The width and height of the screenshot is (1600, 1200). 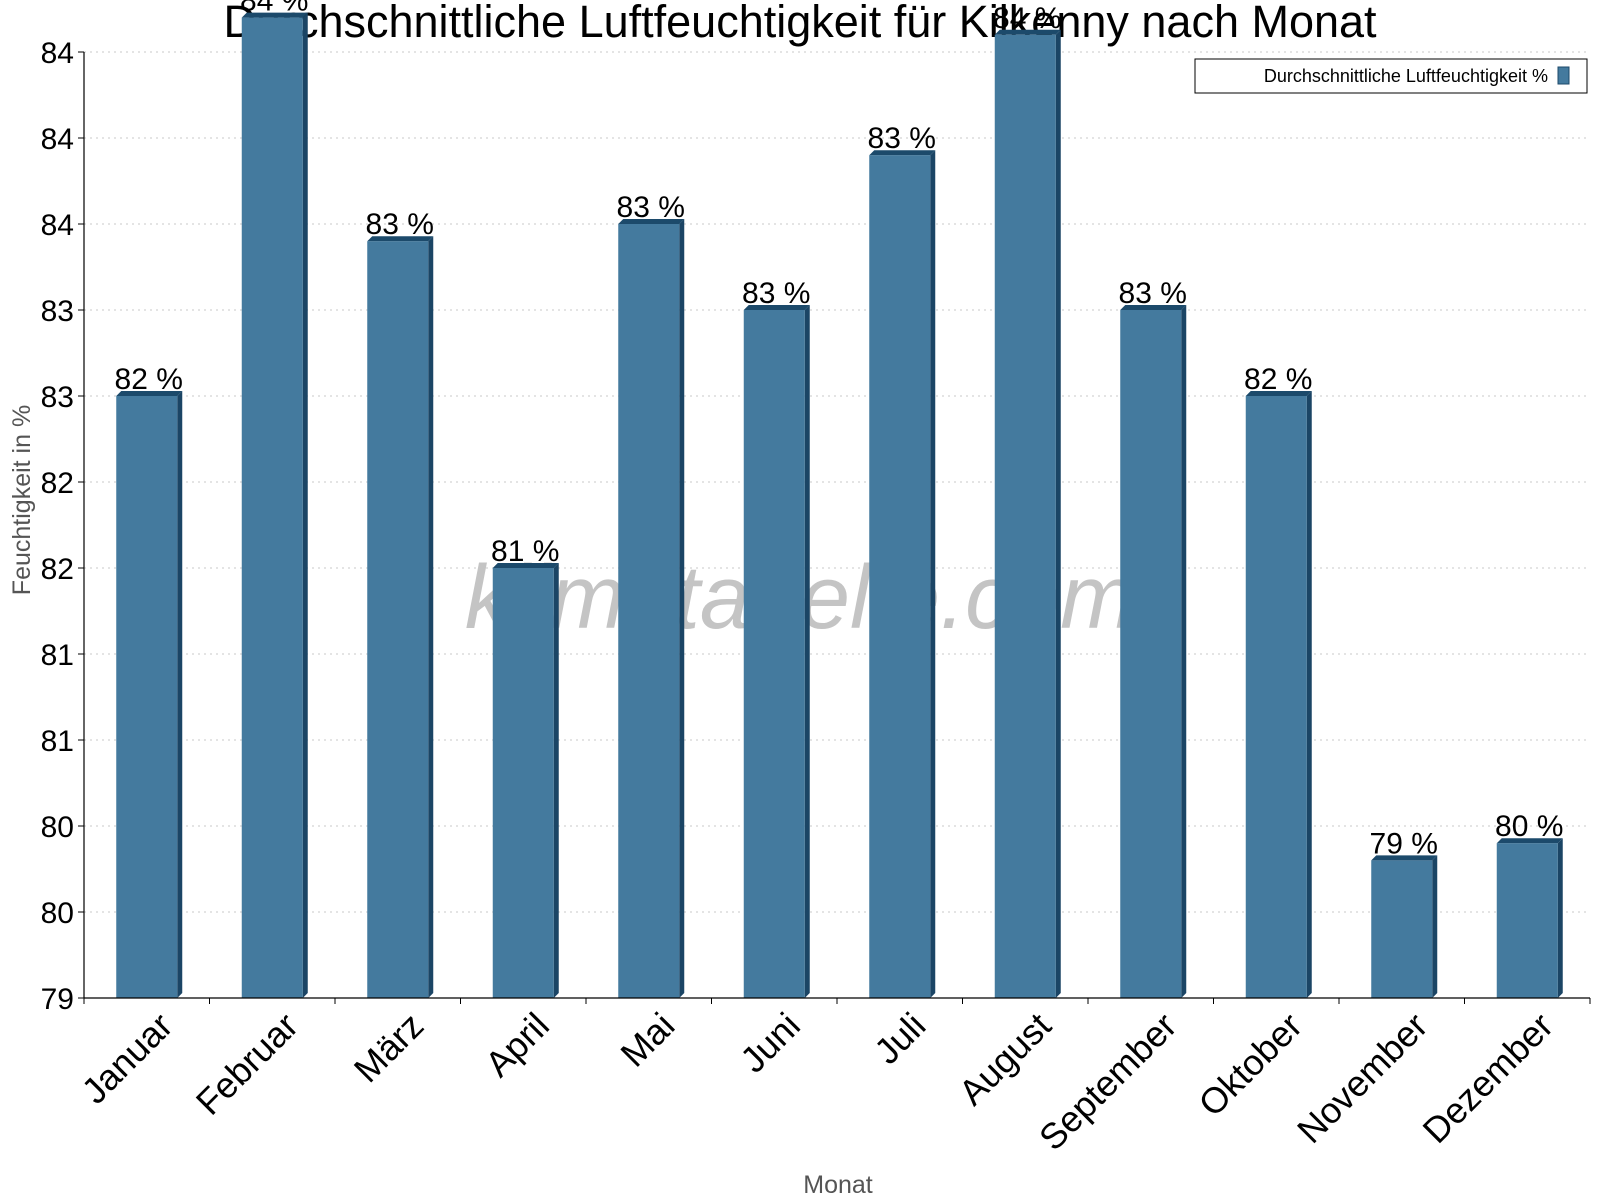 What do you see at coordinates (1404, 843) in the screenshot?
I see `data-label: 79 %` at bounding box center [1404, 843].